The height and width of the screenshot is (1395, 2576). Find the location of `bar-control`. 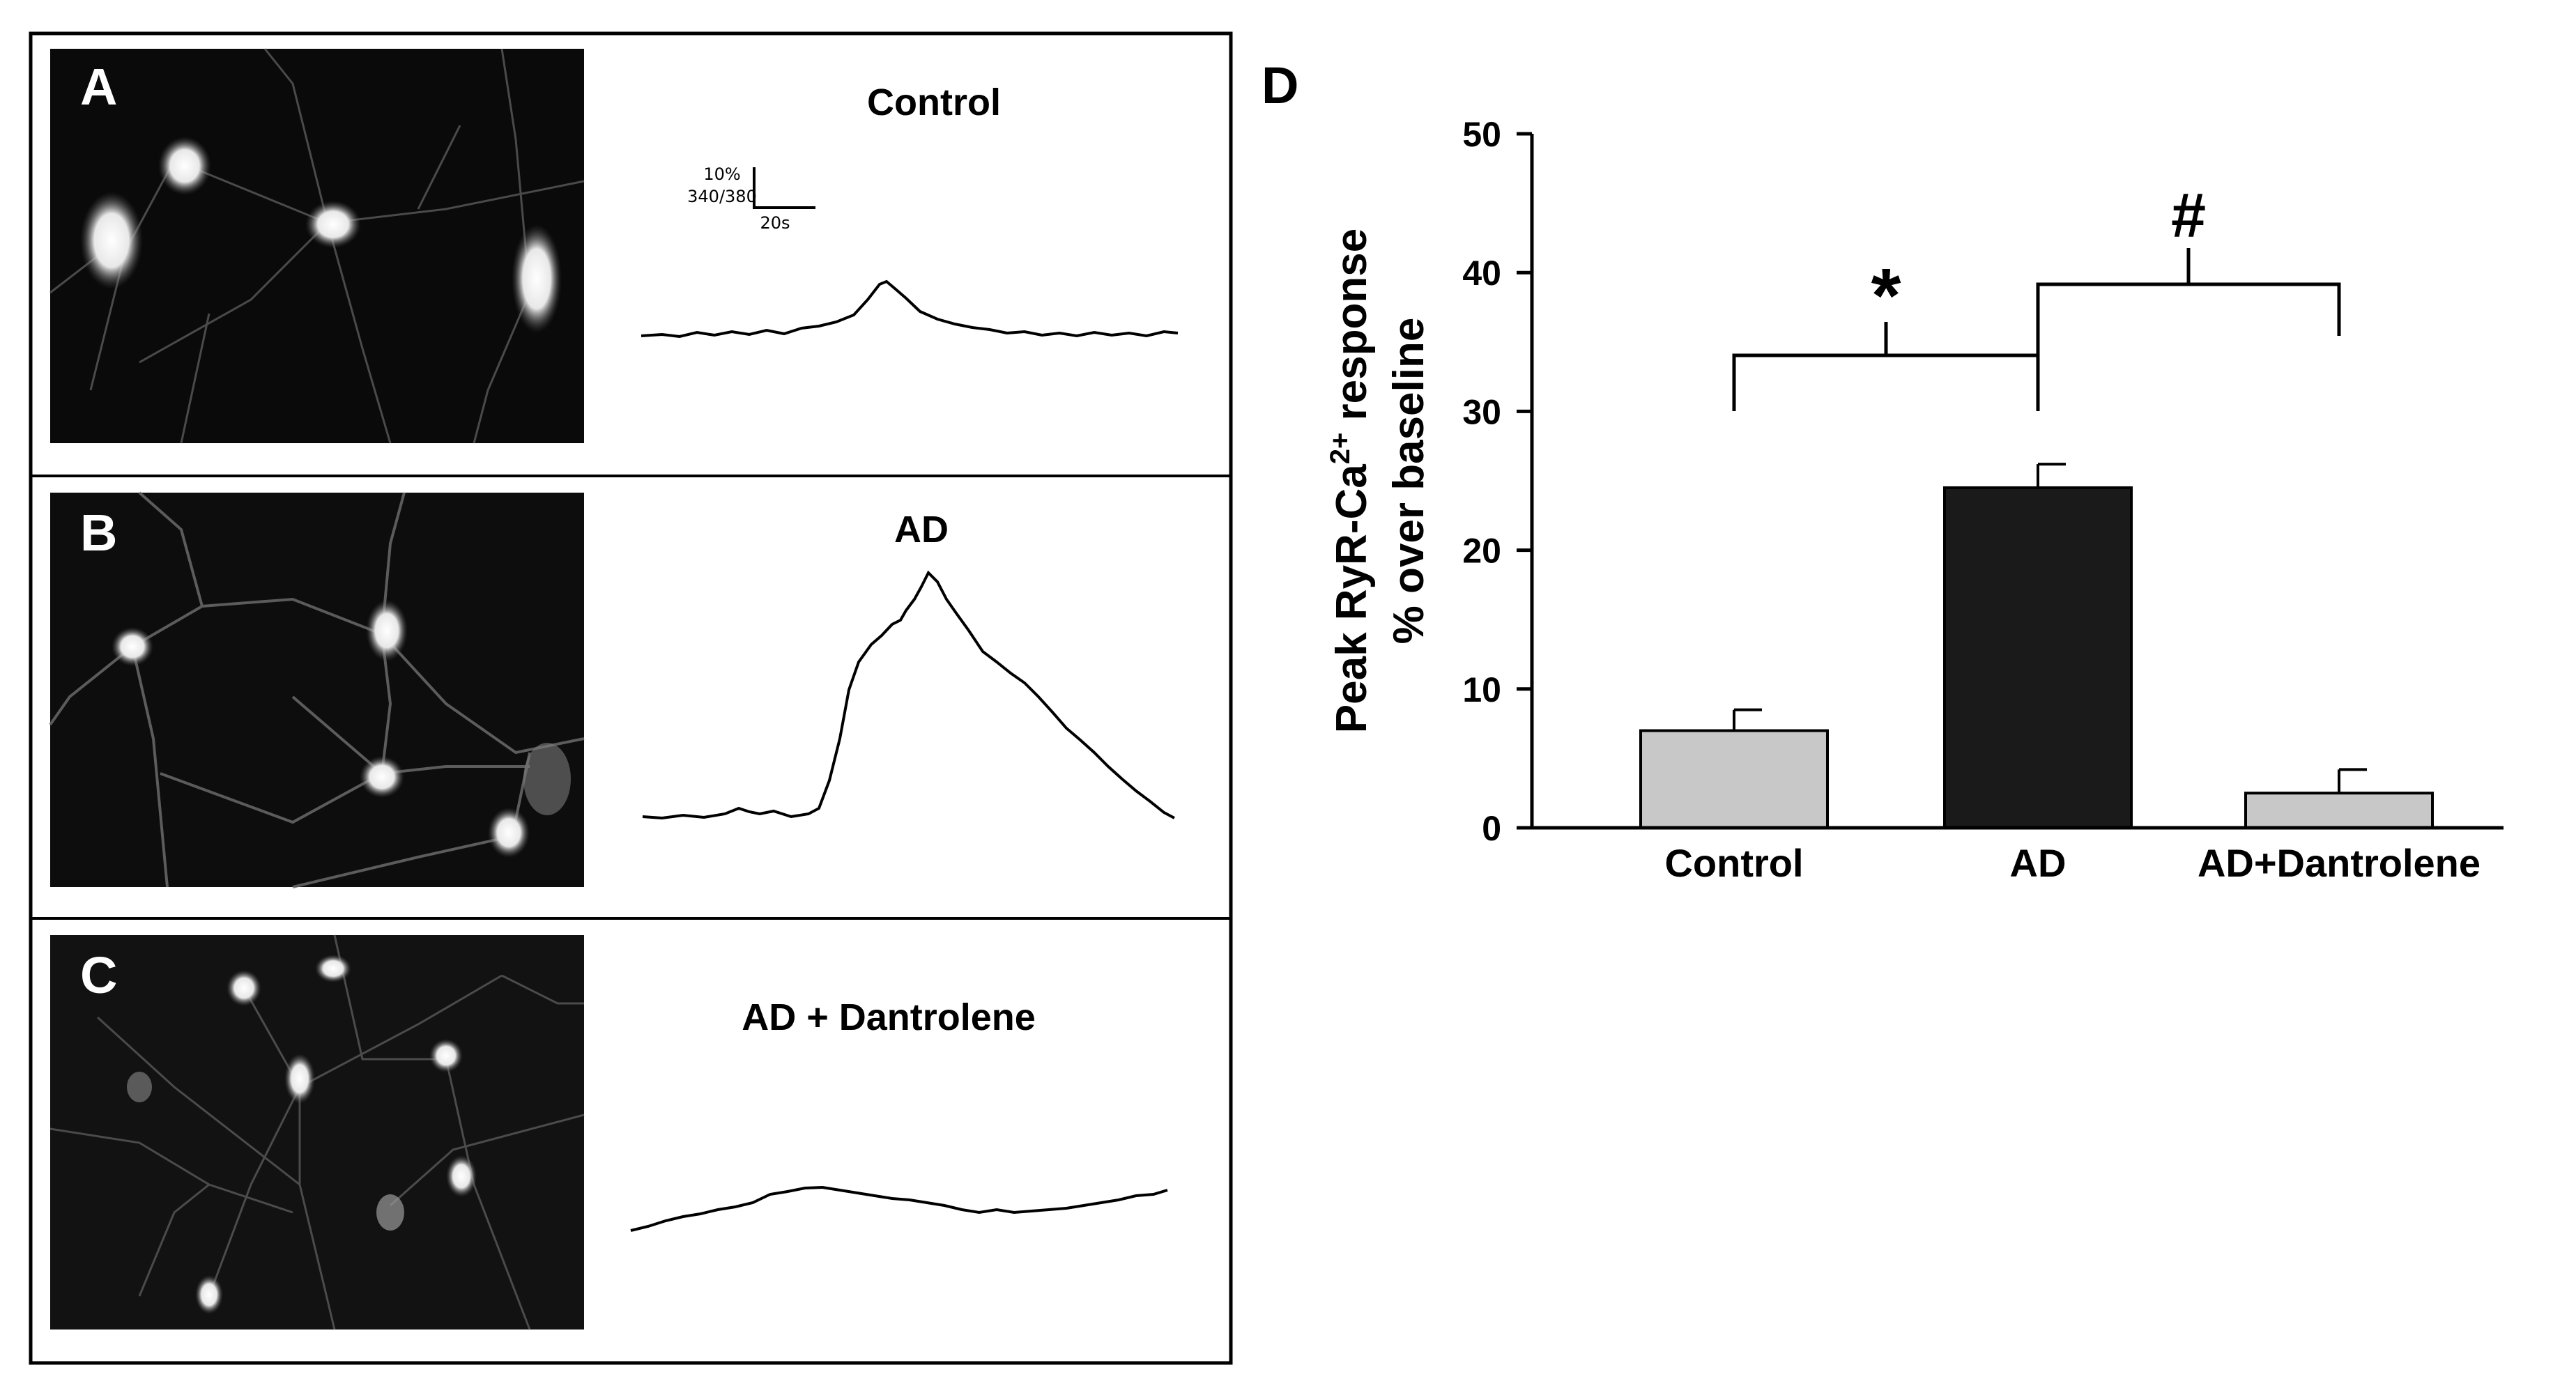

bar-control is located at coordinates (1734, 779).